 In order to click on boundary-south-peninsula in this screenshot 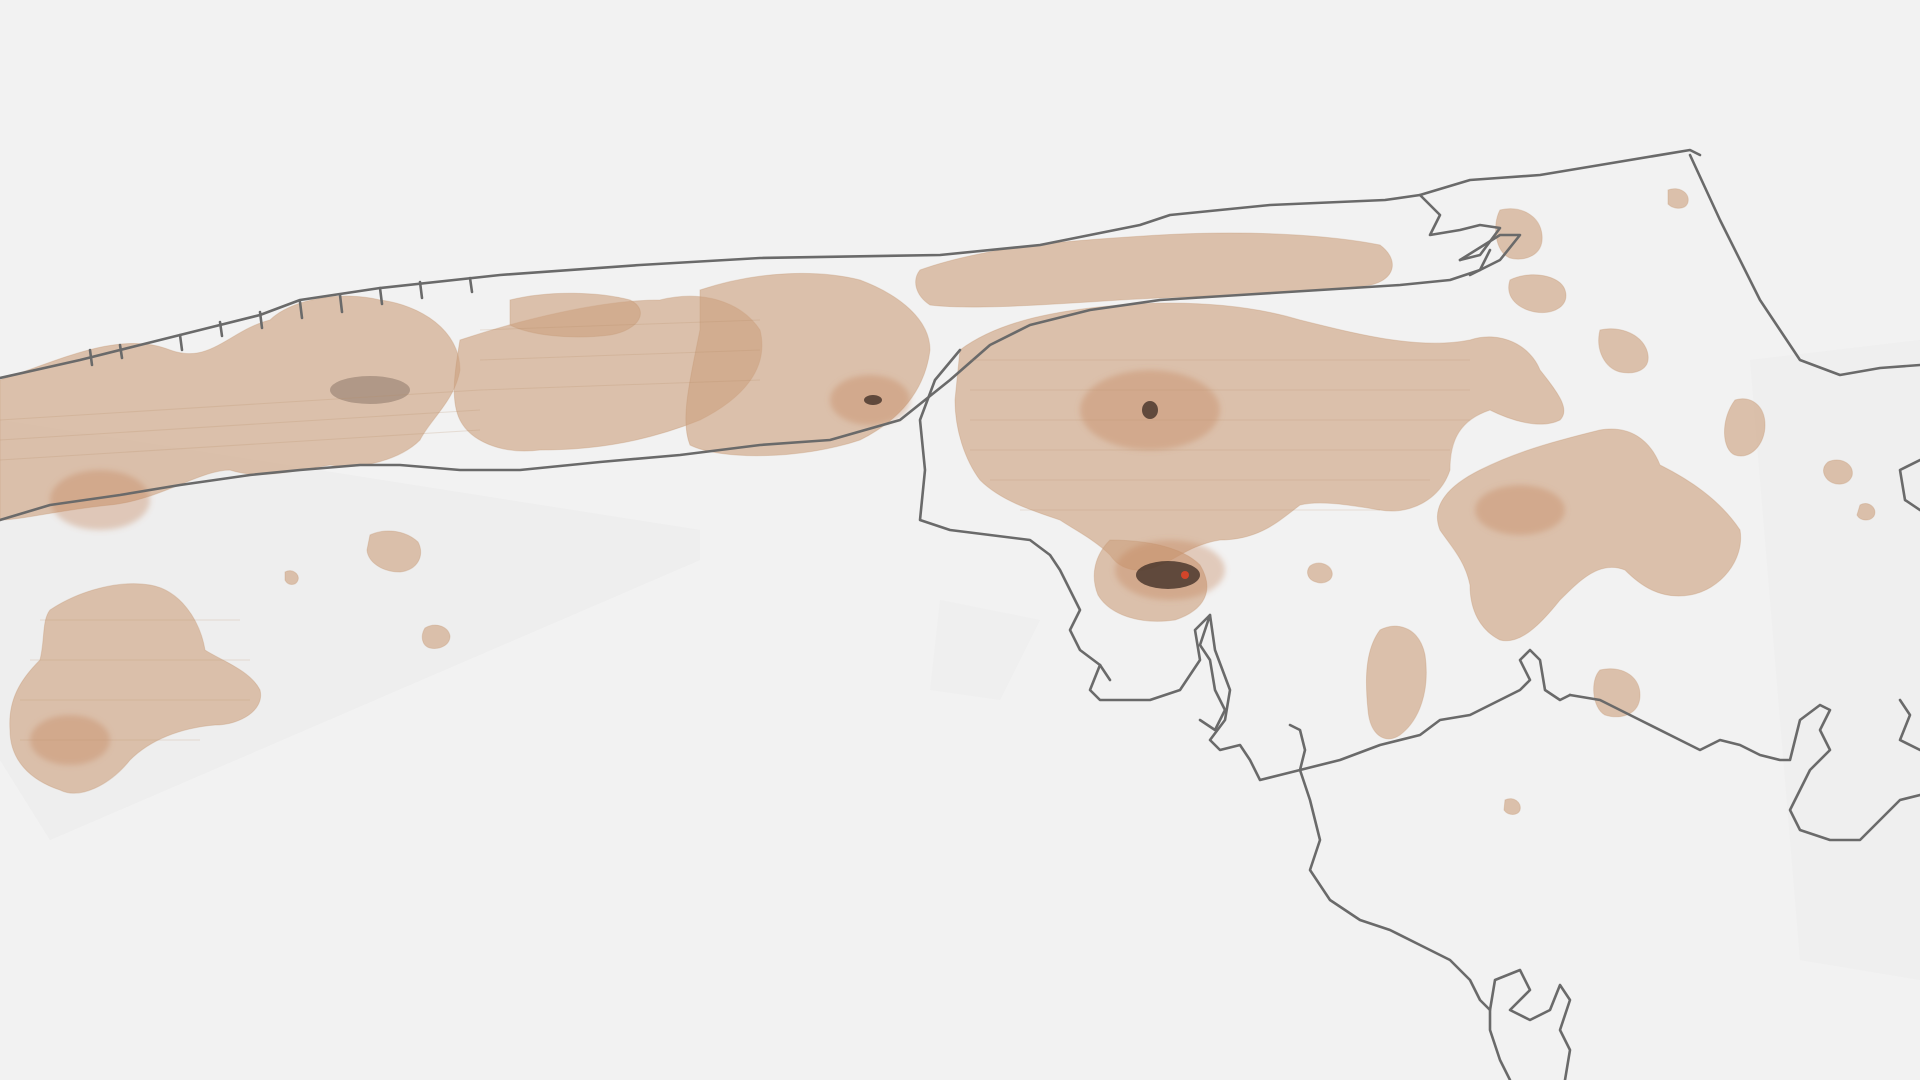, I will do `click(1157, 672)`.